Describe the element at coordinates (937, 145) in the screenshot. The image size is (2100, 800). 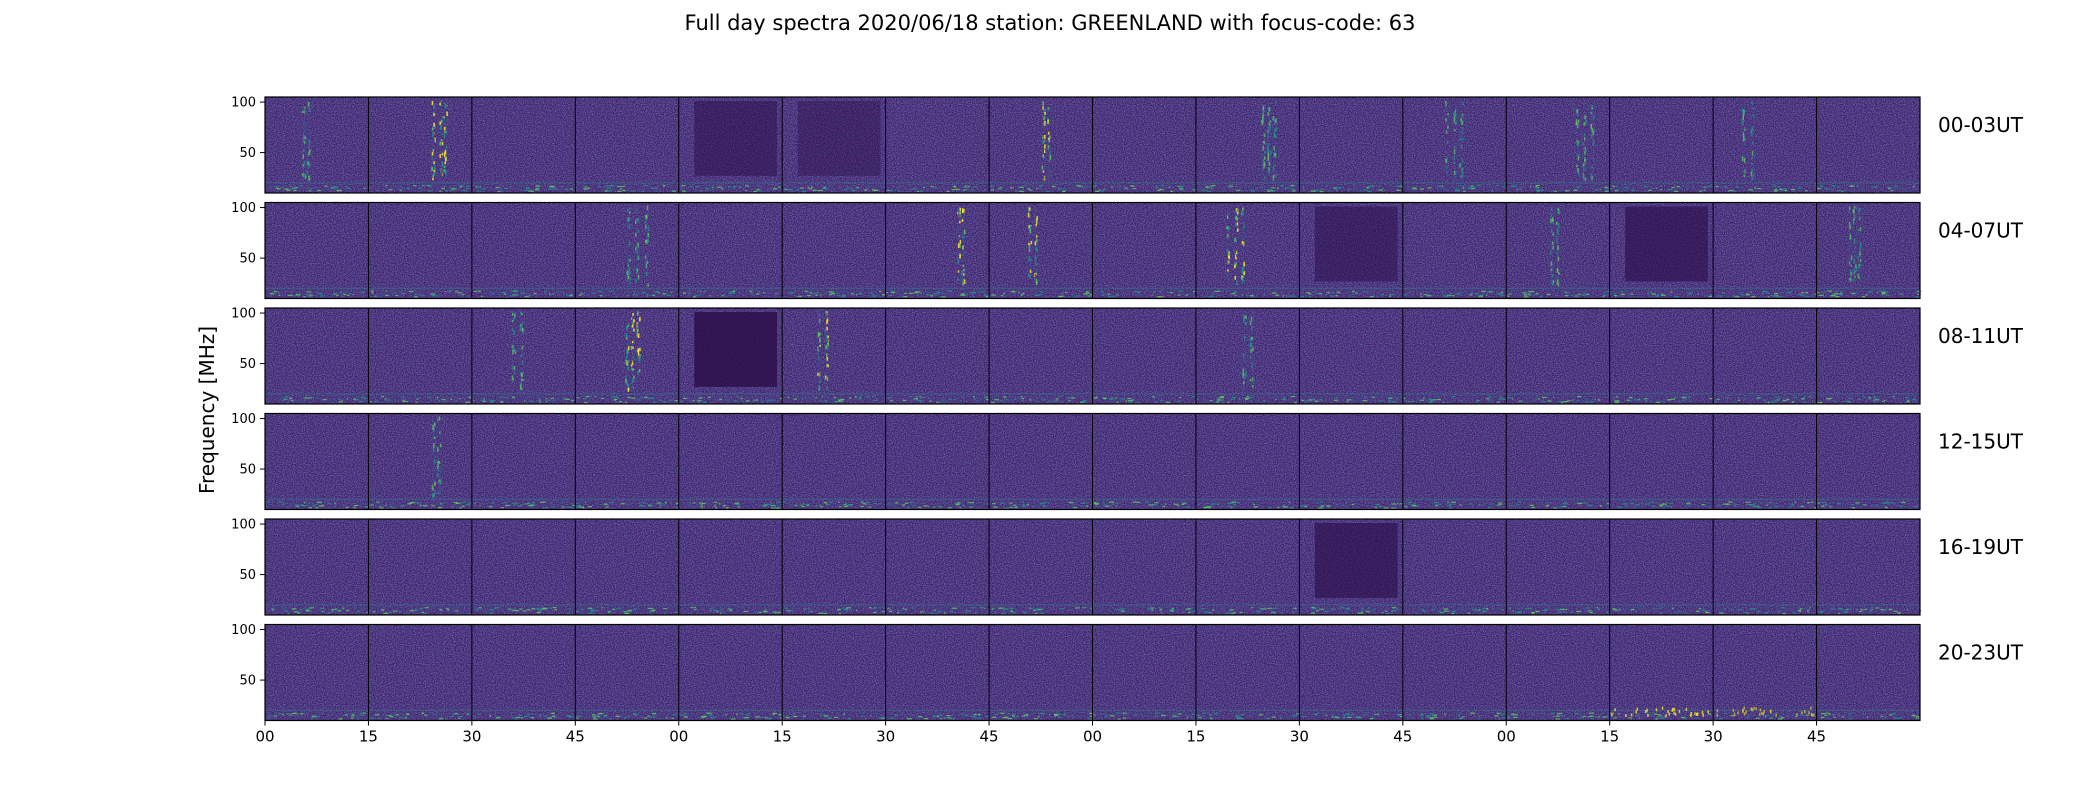
I see `spectrum-panel` at that location.